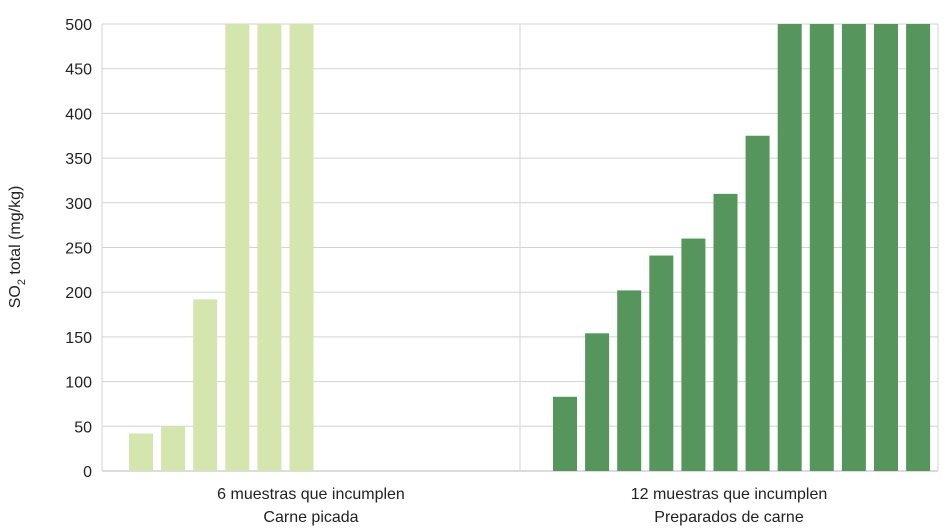 This screenshot has height=529, width=948. I want to click on y-tick-label: 450, so click(78, 70).